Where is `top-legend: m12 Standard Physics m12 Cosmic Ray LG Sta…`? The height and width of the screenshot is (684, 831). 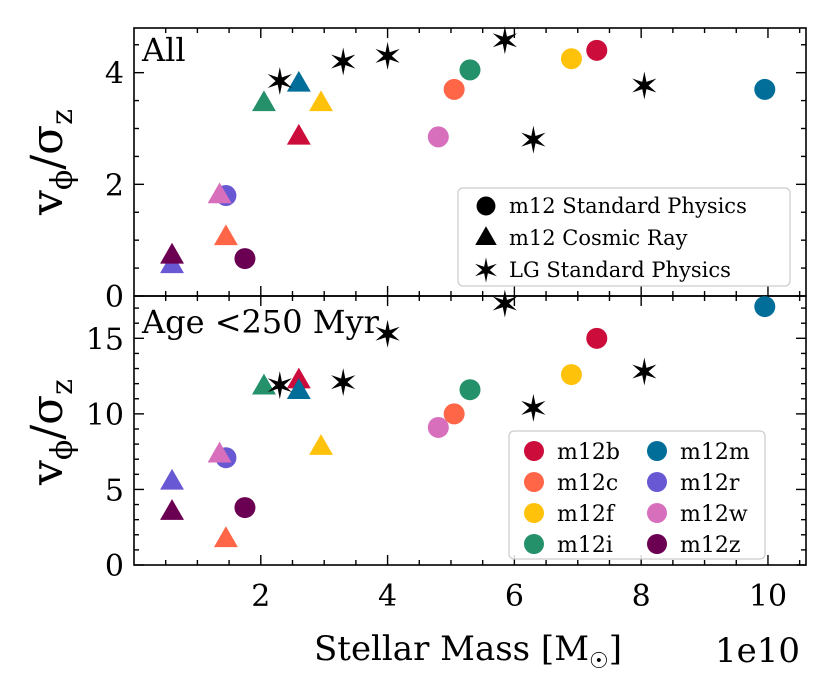
top-legend: m12 Standard Physics m12 Cosmic Ray LG Sta… is located at coordinates (624, 237).